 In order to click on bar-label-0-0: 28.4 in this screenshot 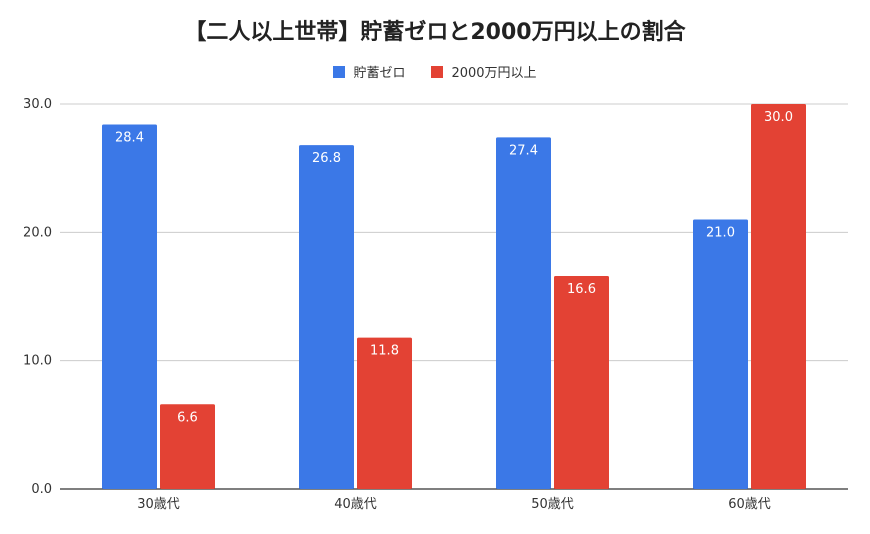, I will do `click(129, 138)`.